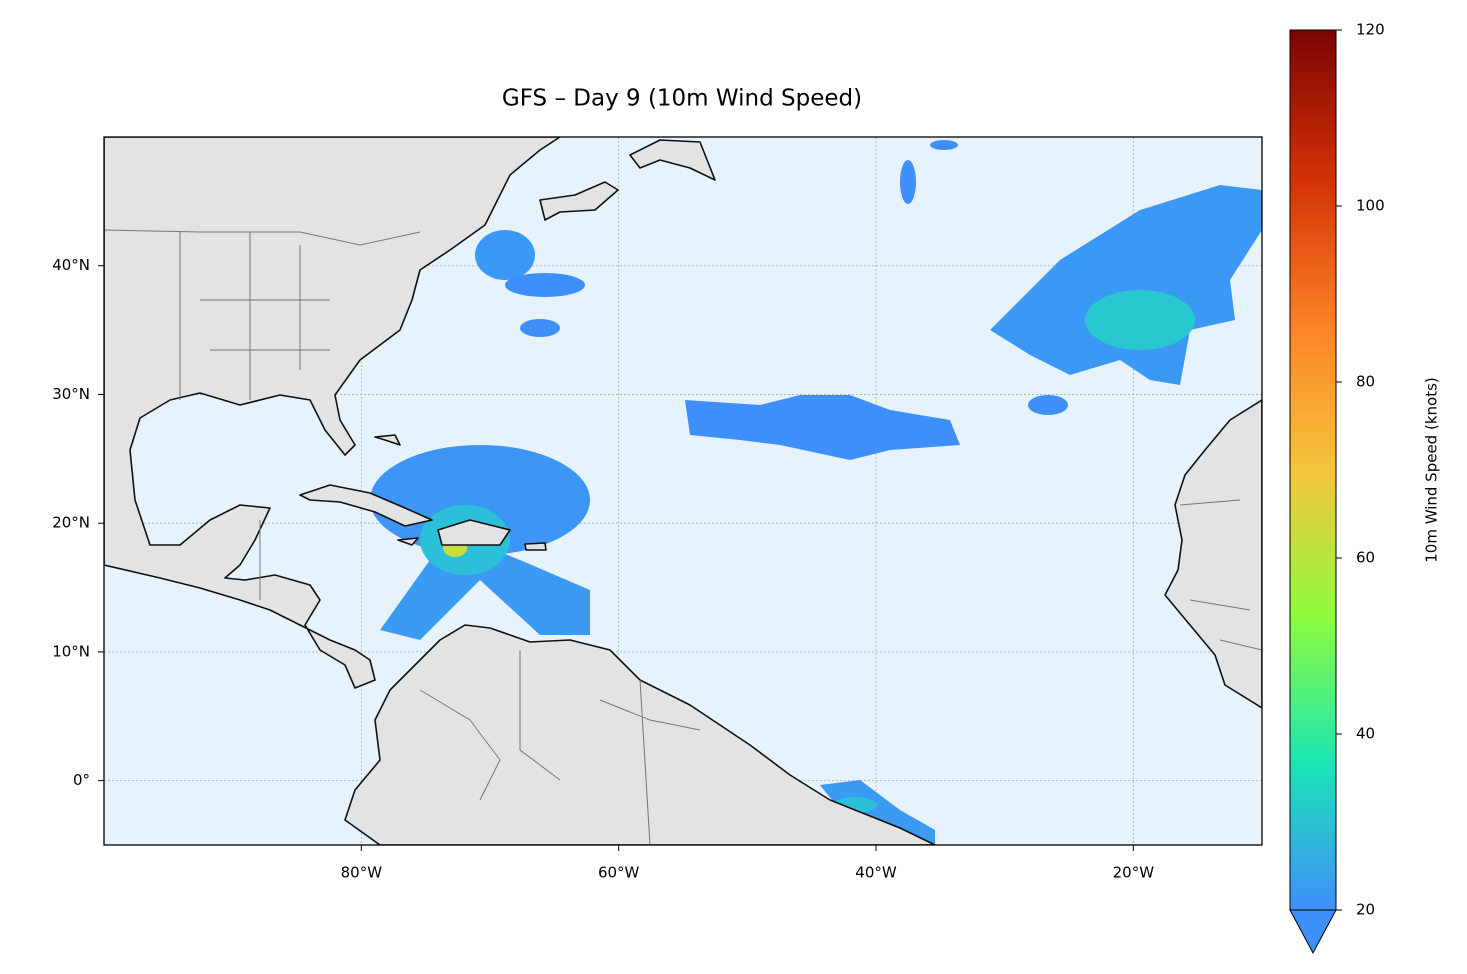  What do you see at coordinates (387, 440) in the screenshot?
I see `bahamas` at bounding box center [387, 440].